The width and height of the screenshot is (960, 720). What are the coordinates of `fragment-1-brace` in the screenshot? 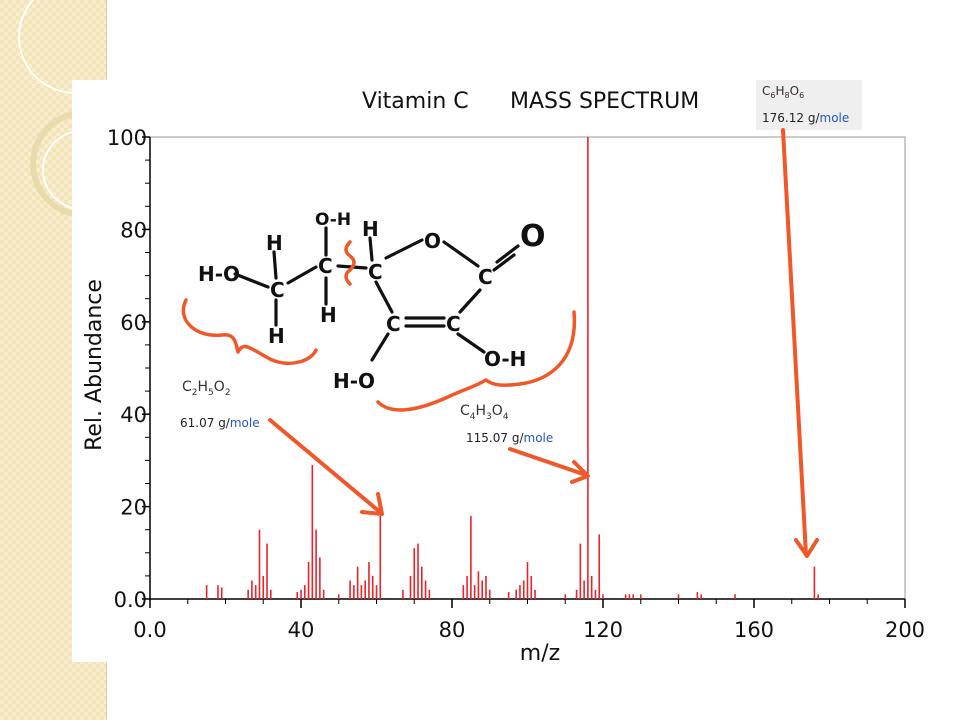 It's located at (249, 331).